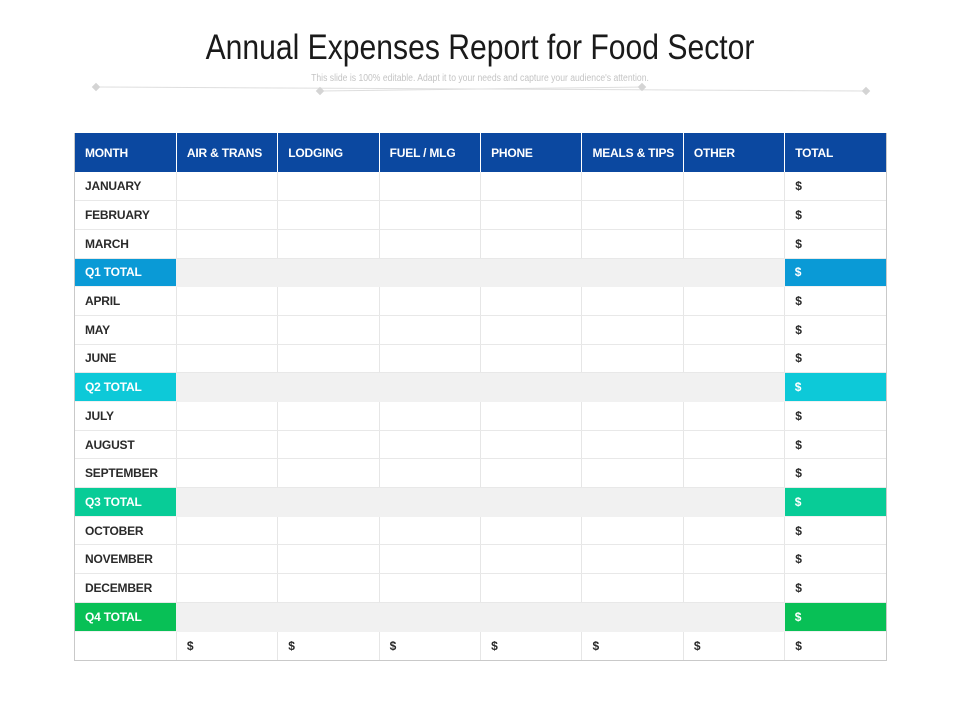 The image size is (960, 720). I want to click on row-label: MARCH, so click(126, 244).